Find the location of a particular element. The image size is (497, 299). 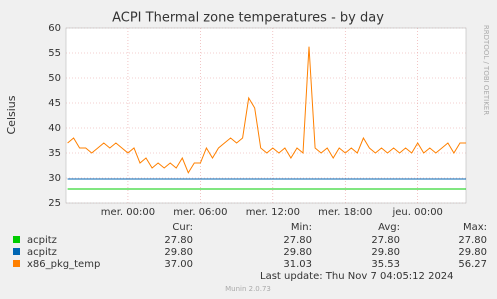

y-tick-label: 50 is located at coordinates (54, 78).